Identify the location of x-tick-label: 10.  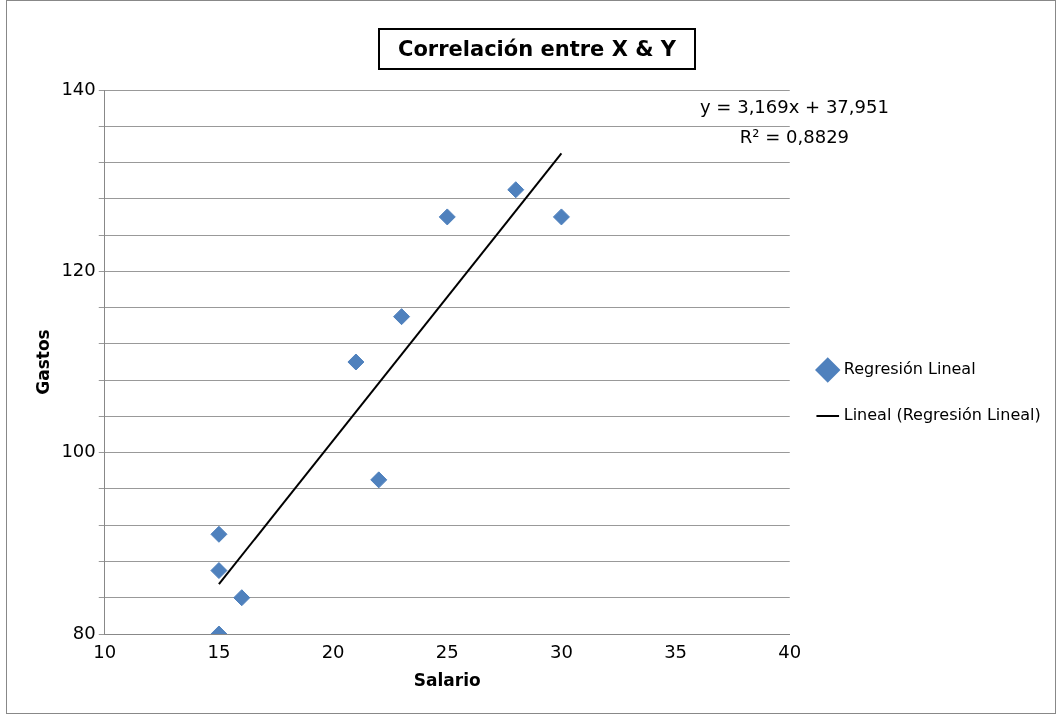
(105, 652).